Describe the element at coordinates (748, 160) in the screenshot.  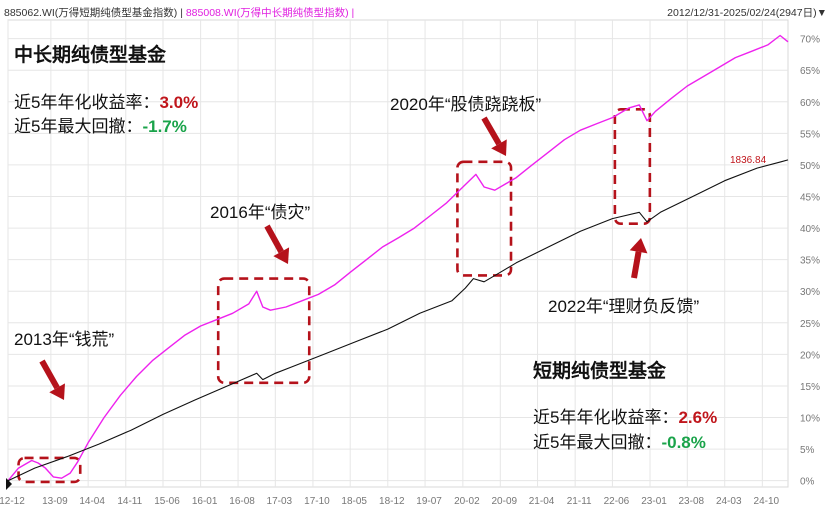
I see `last-value-label: 1836.84` at that location.